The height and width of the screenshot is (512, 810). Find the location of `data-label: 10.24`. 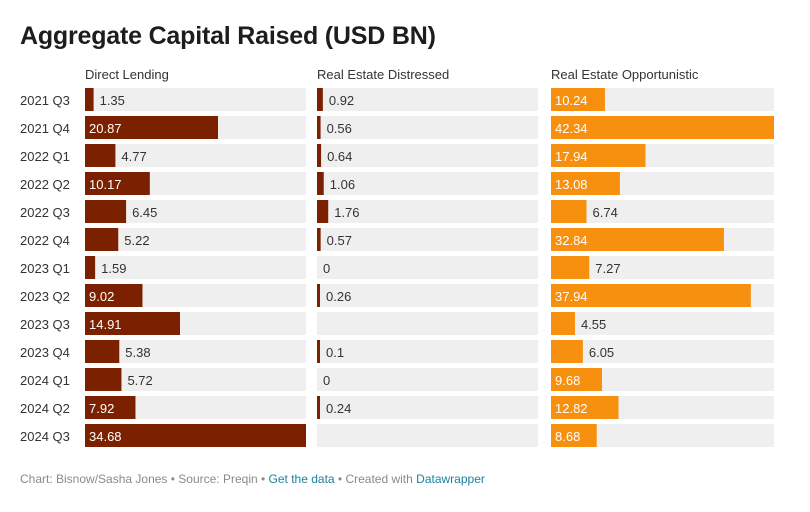

data-label: 10.24 is located at coordinates (571, 100).